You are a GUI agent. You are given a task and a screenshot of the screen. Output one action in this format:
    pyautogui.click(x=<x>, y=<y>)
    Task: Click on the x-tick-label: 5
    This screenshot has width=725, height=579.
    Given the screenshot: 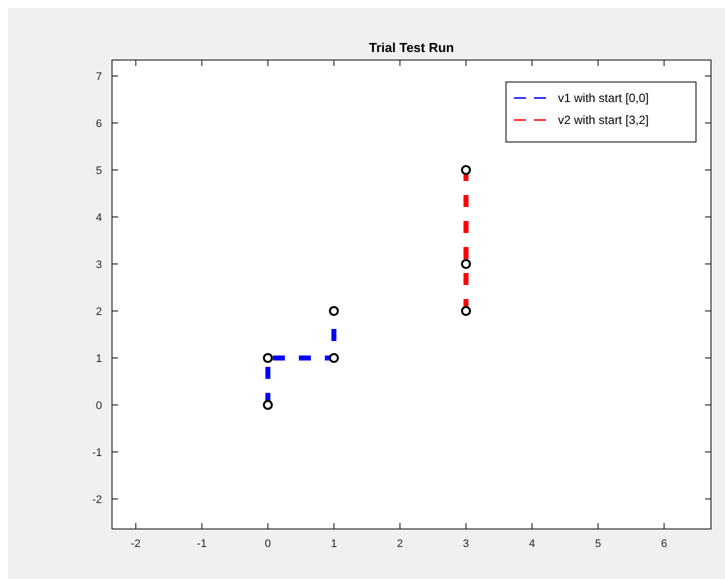 What is the action you would take?
    pyautogui.click(x=598, y=544)
    